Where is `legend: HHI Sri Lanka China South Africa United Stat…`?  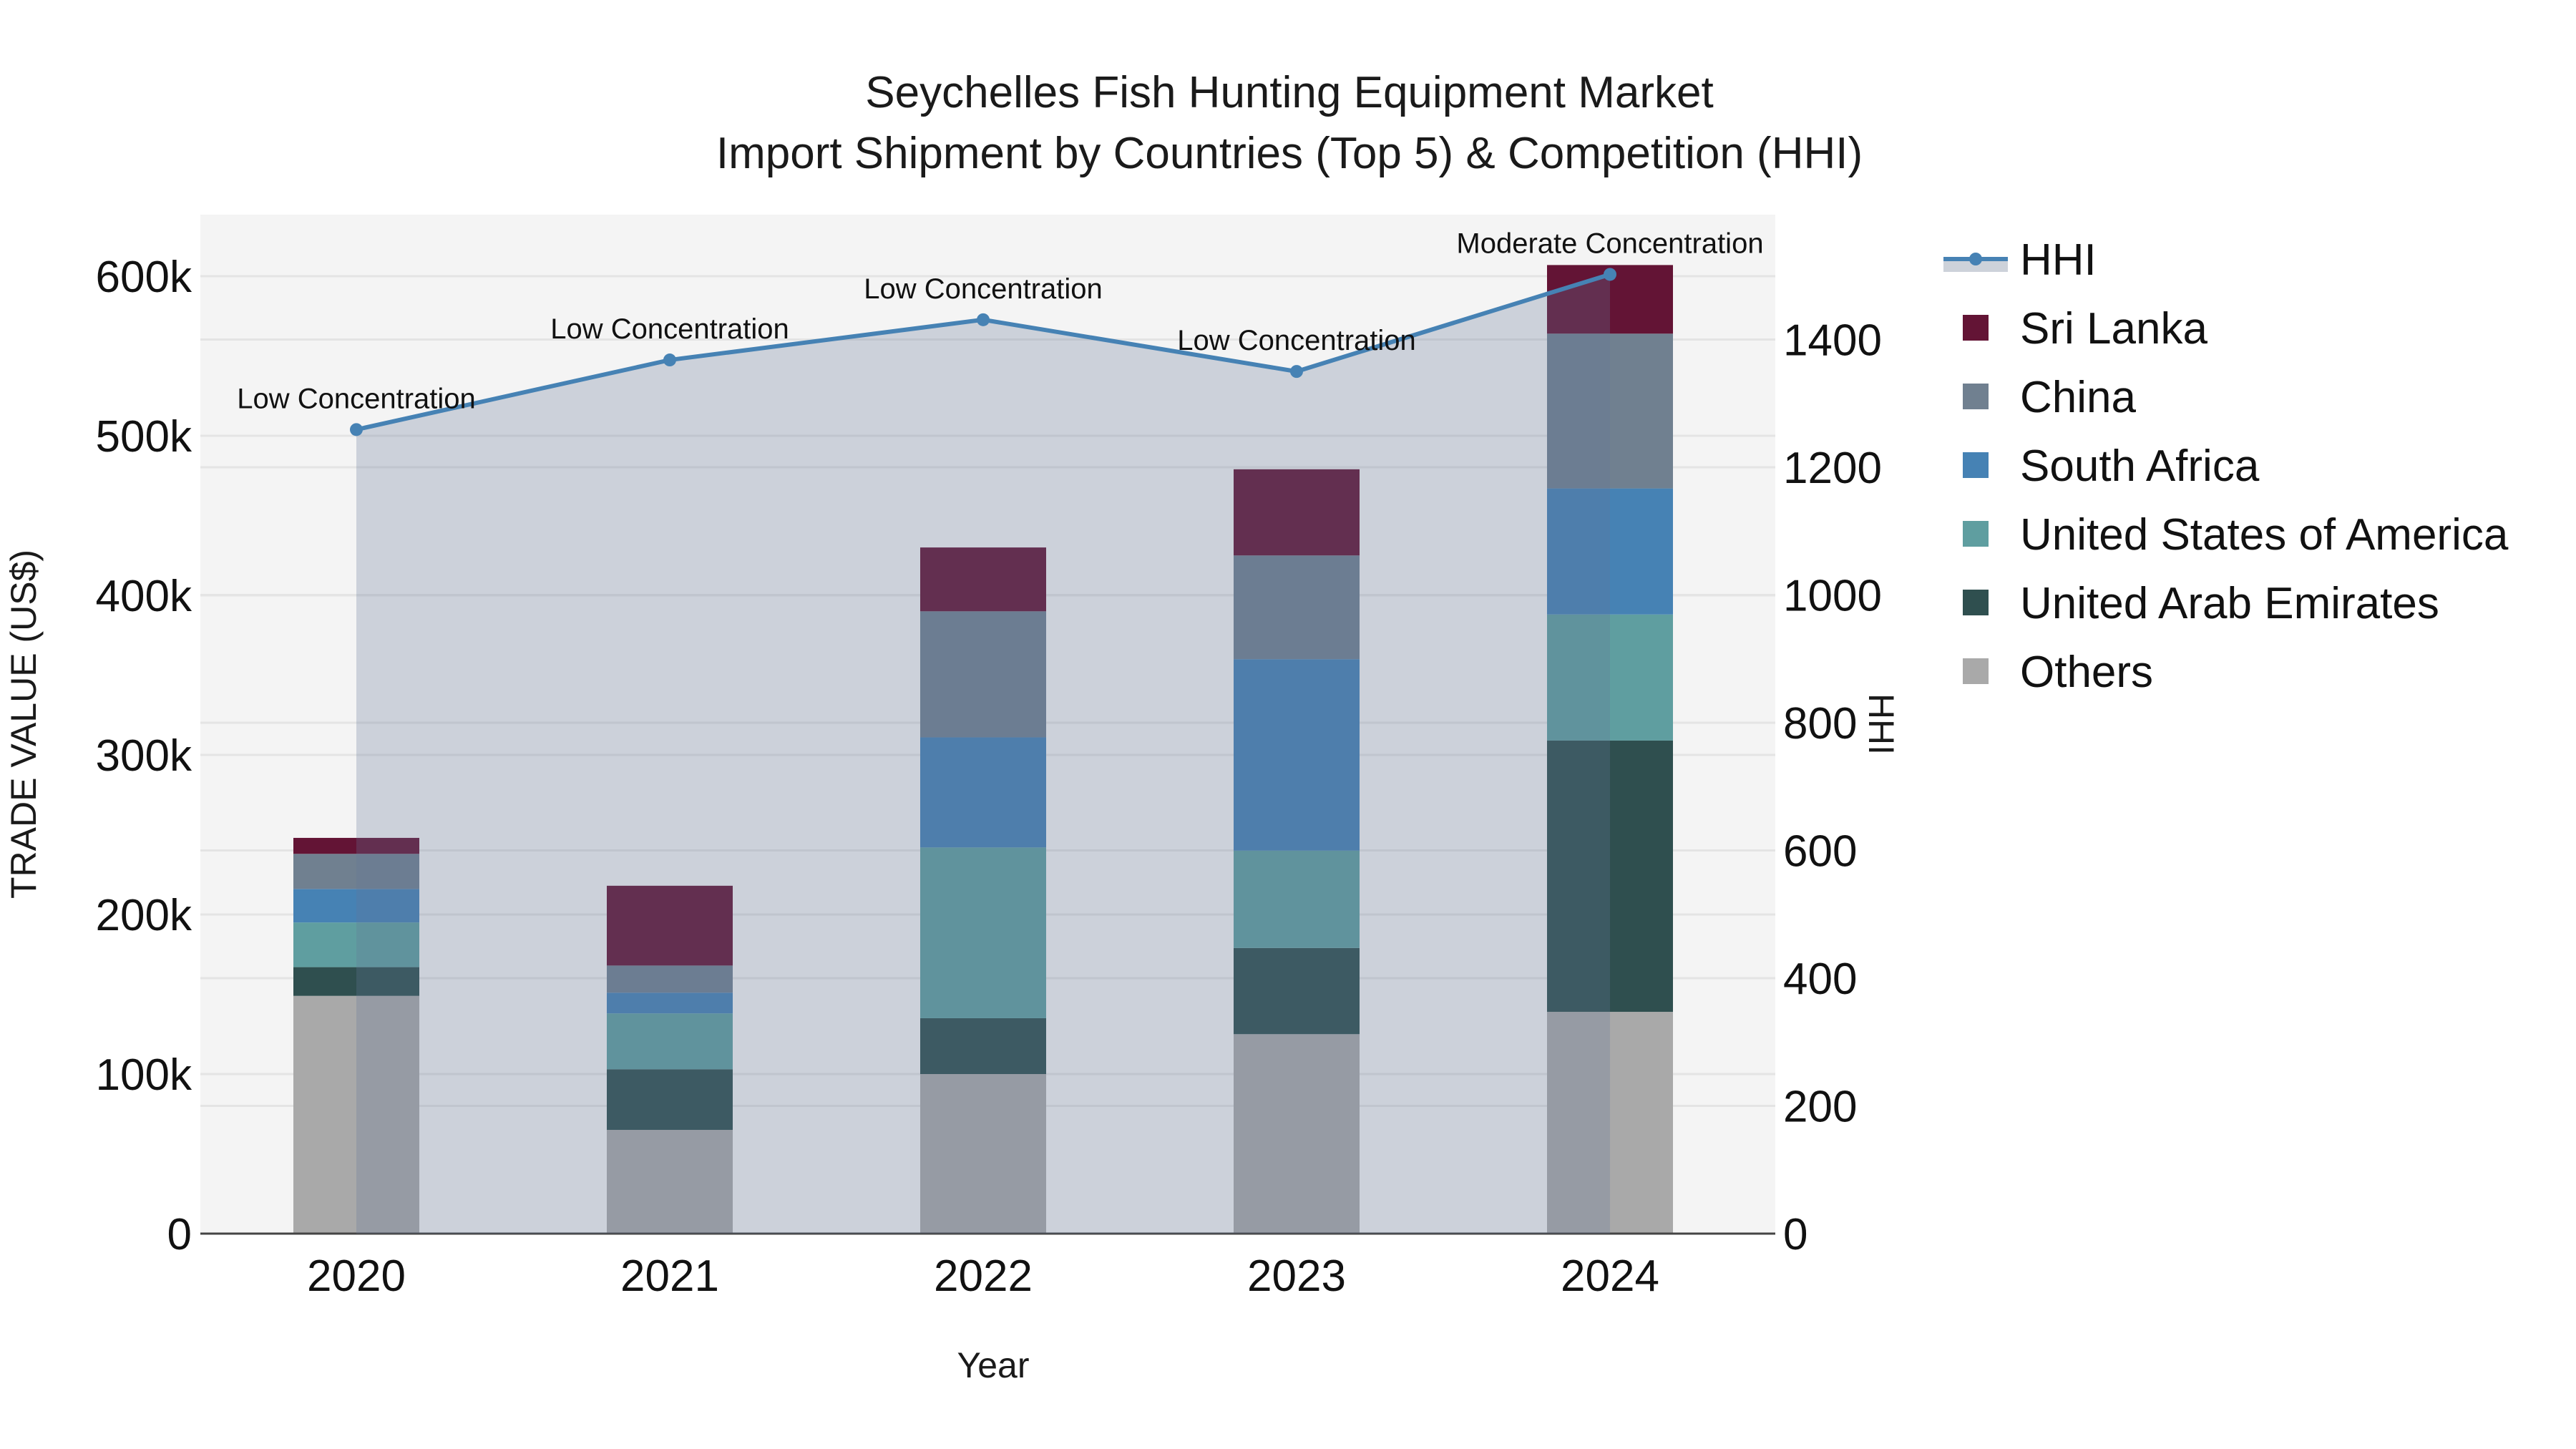 legend: HHI Sri Lanka China South Africa United Stat… is located at coordinates (2226, 466).